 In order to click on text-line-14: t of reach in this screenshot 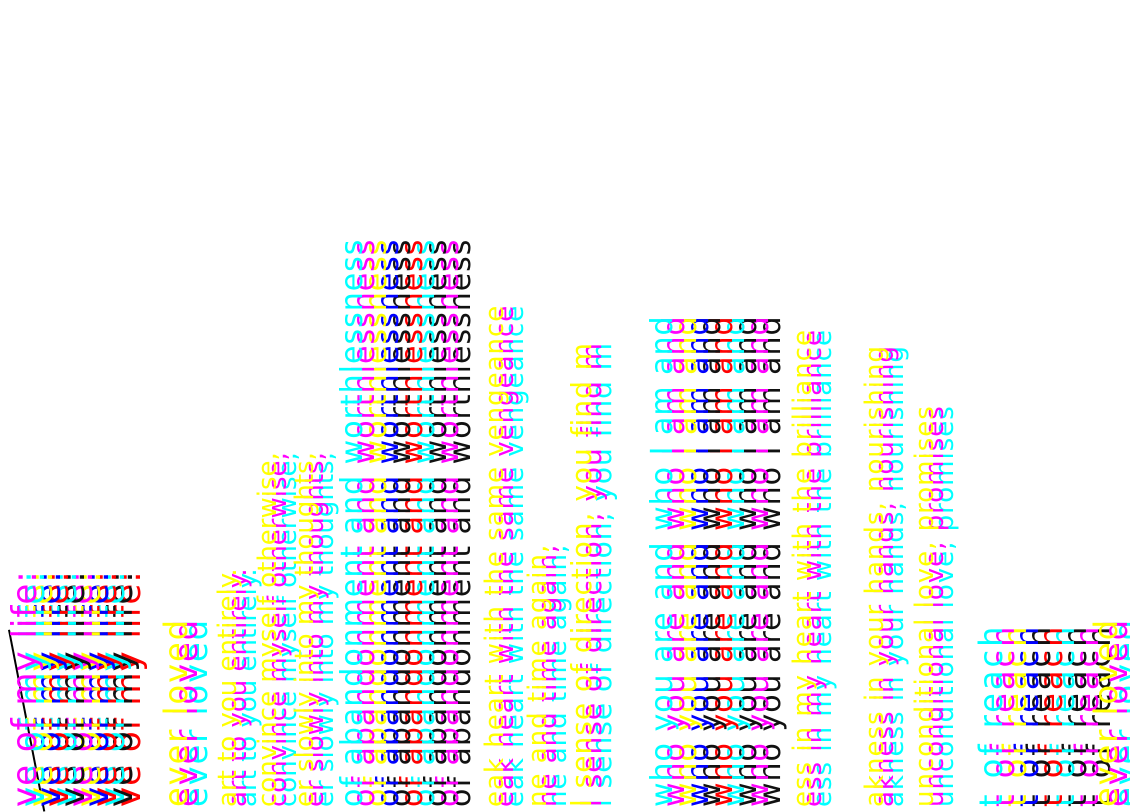, I will do `click(991, 715)`.